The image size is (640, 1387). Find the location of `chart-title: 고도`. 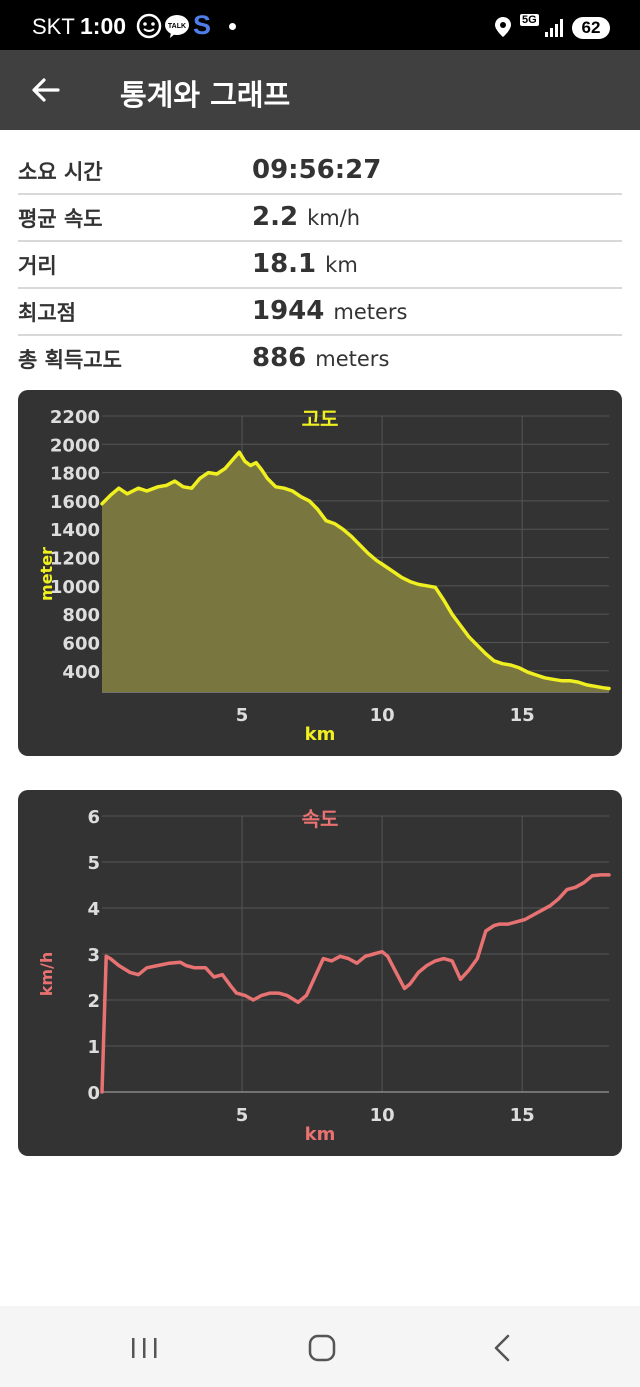

chart-title: 고도 is located at coordinates (320, 419).